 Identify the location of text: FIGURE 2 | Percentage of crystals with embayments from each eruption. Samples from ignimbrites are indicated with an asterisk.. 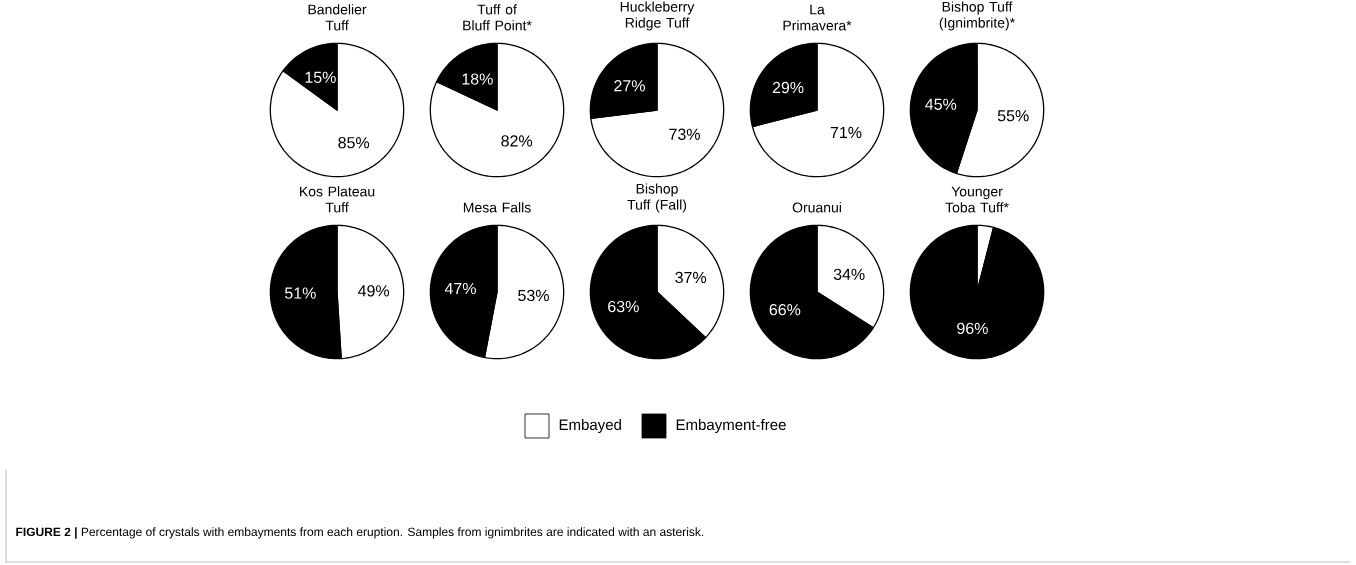
(360, 533).